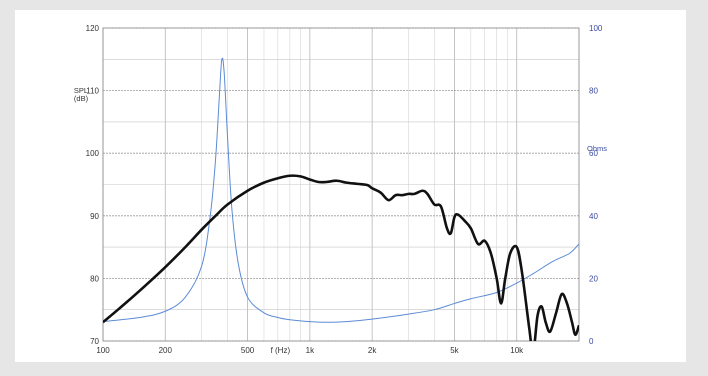  I want to click on y-right-tick-label: 60, so click(593, 153).